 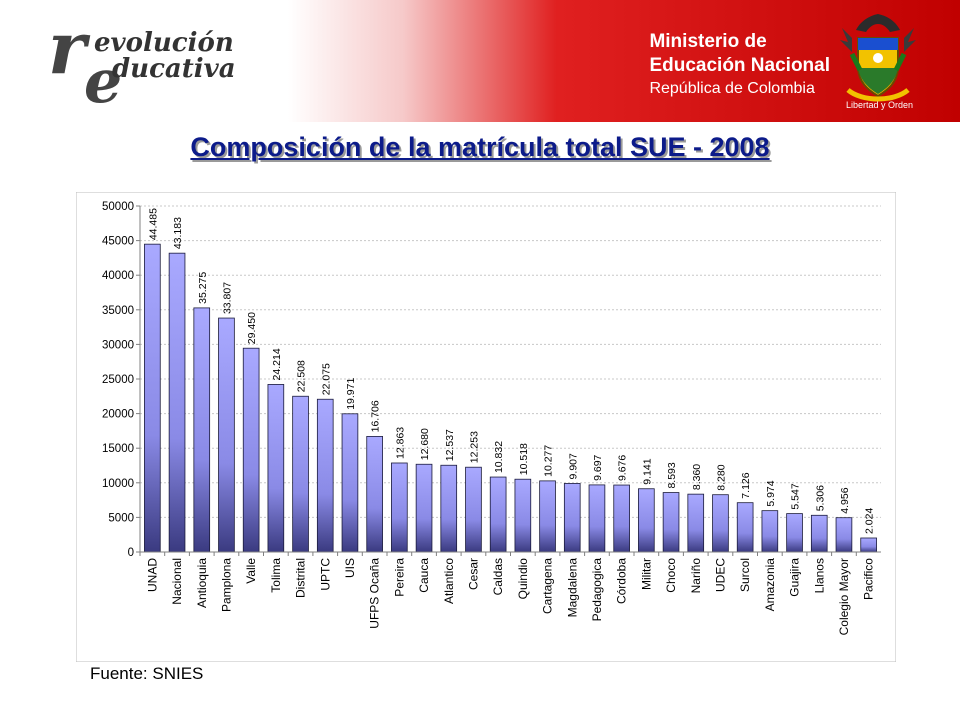 I want to click on value-label: 8.280, so click(x=721, y=477).